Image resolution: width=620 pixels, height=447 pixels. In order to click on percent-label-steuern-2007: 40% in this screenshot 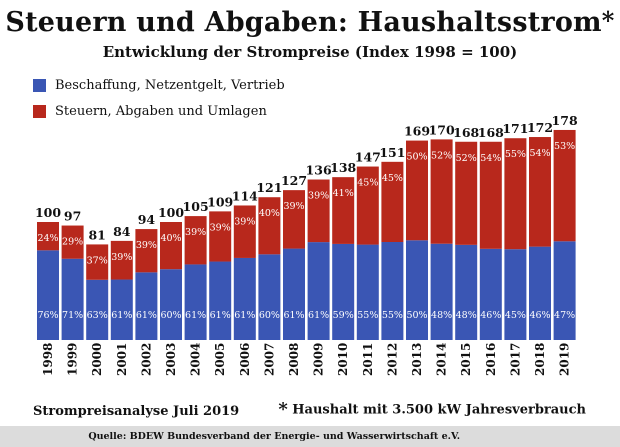, I will do `click(269, 213)`.